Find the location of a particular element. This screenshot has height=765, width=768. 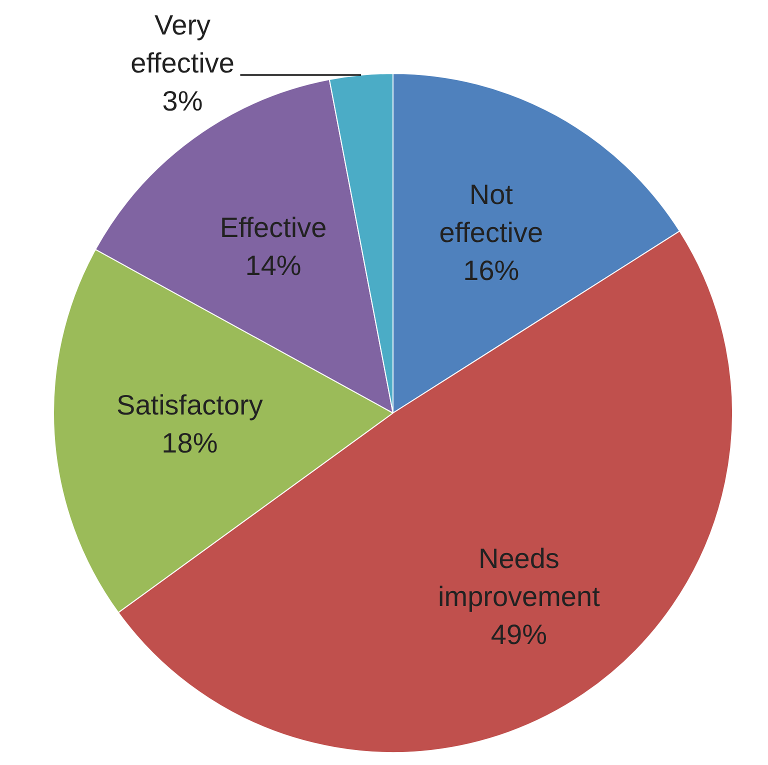

data-label: 14% is located at coordinates (273, 265).